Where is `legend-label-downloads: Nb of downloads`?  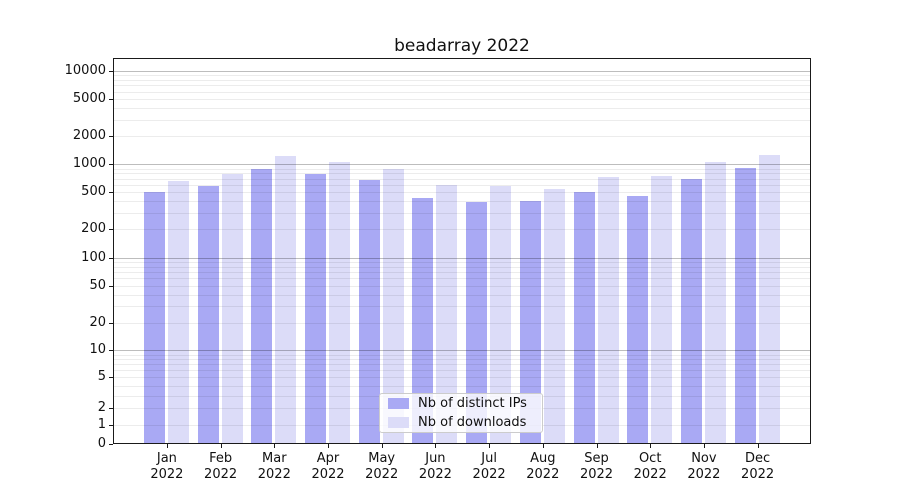 legend-label-downloads: Nb of downloads is located at coordinates (472, 422).